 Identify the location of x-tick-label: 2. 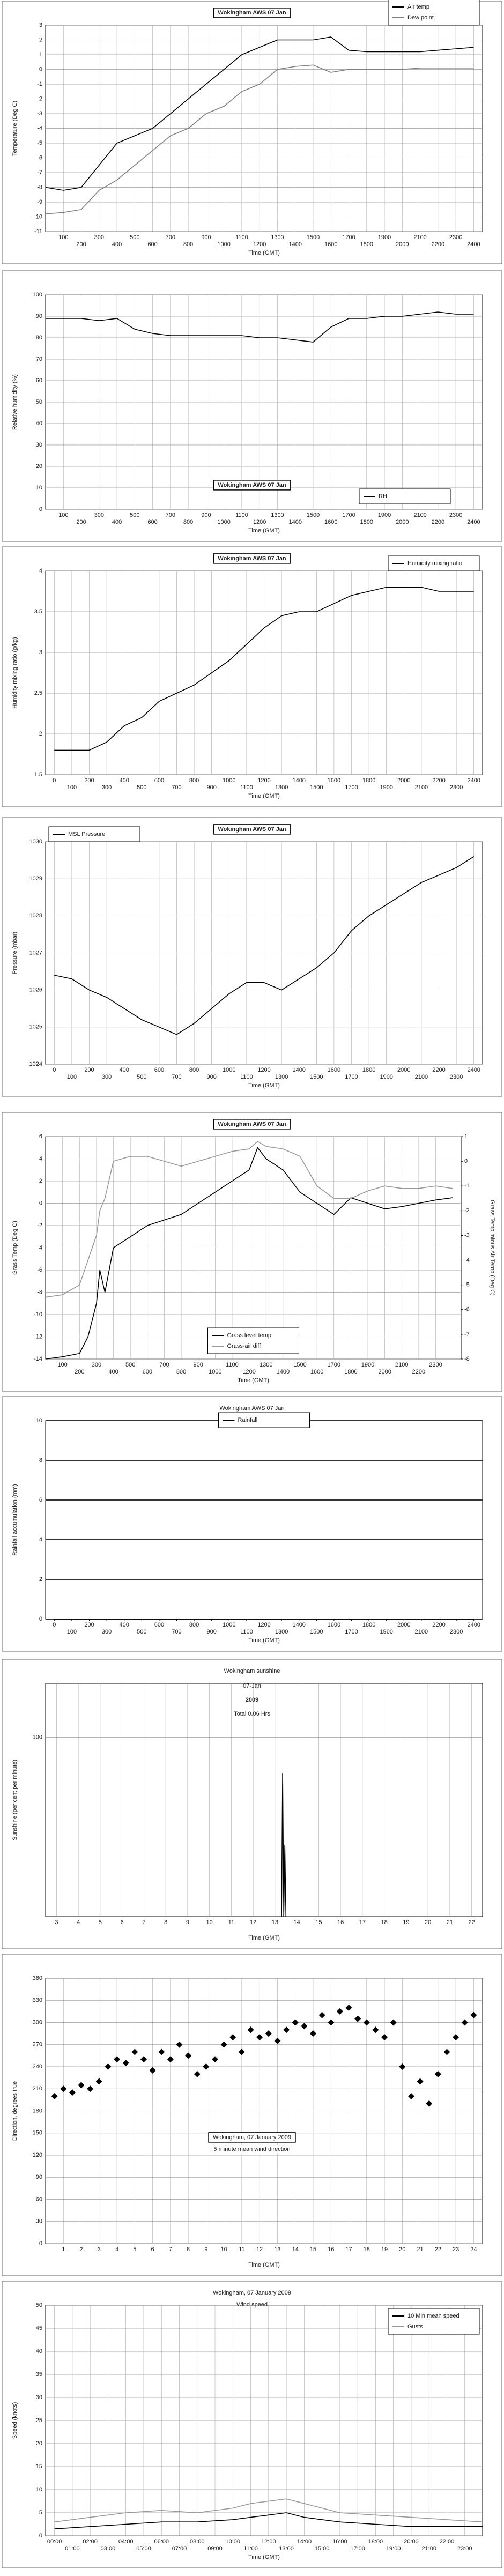
(81, 2250).